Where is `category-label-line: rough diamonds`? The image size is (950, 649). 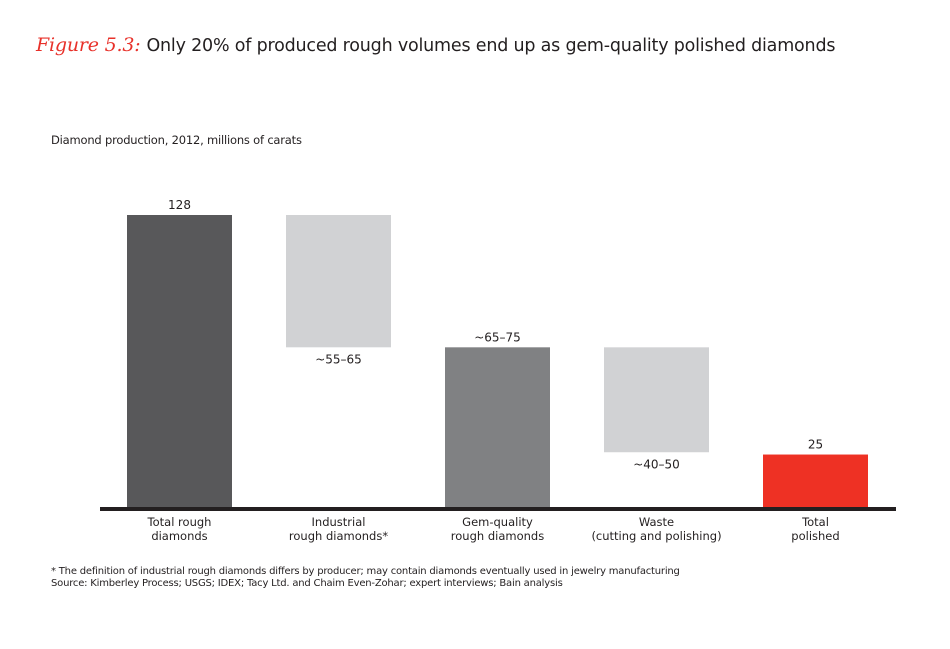 category-label-line: rough diamonds is located at coordinates (497, 536).